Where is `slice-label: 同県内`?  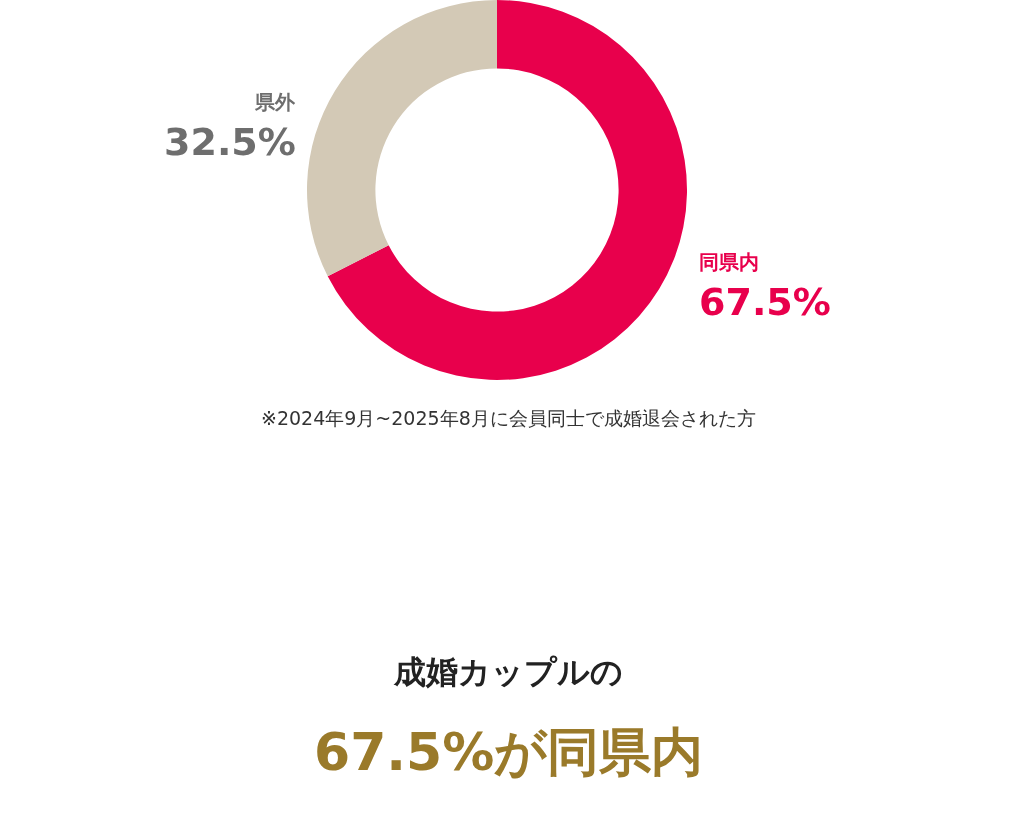
slice-label: 同県内 is located at coordinates (729, 262).